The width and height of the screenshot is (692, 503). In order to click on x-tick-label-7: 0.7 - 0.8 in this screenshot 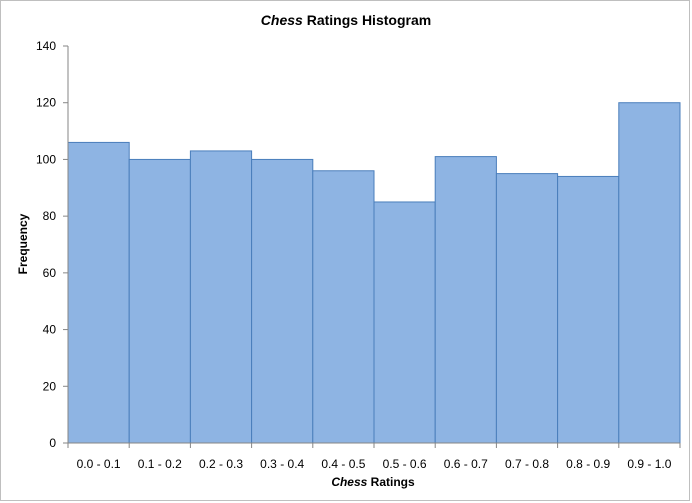, I will do `click(527, 464)`.